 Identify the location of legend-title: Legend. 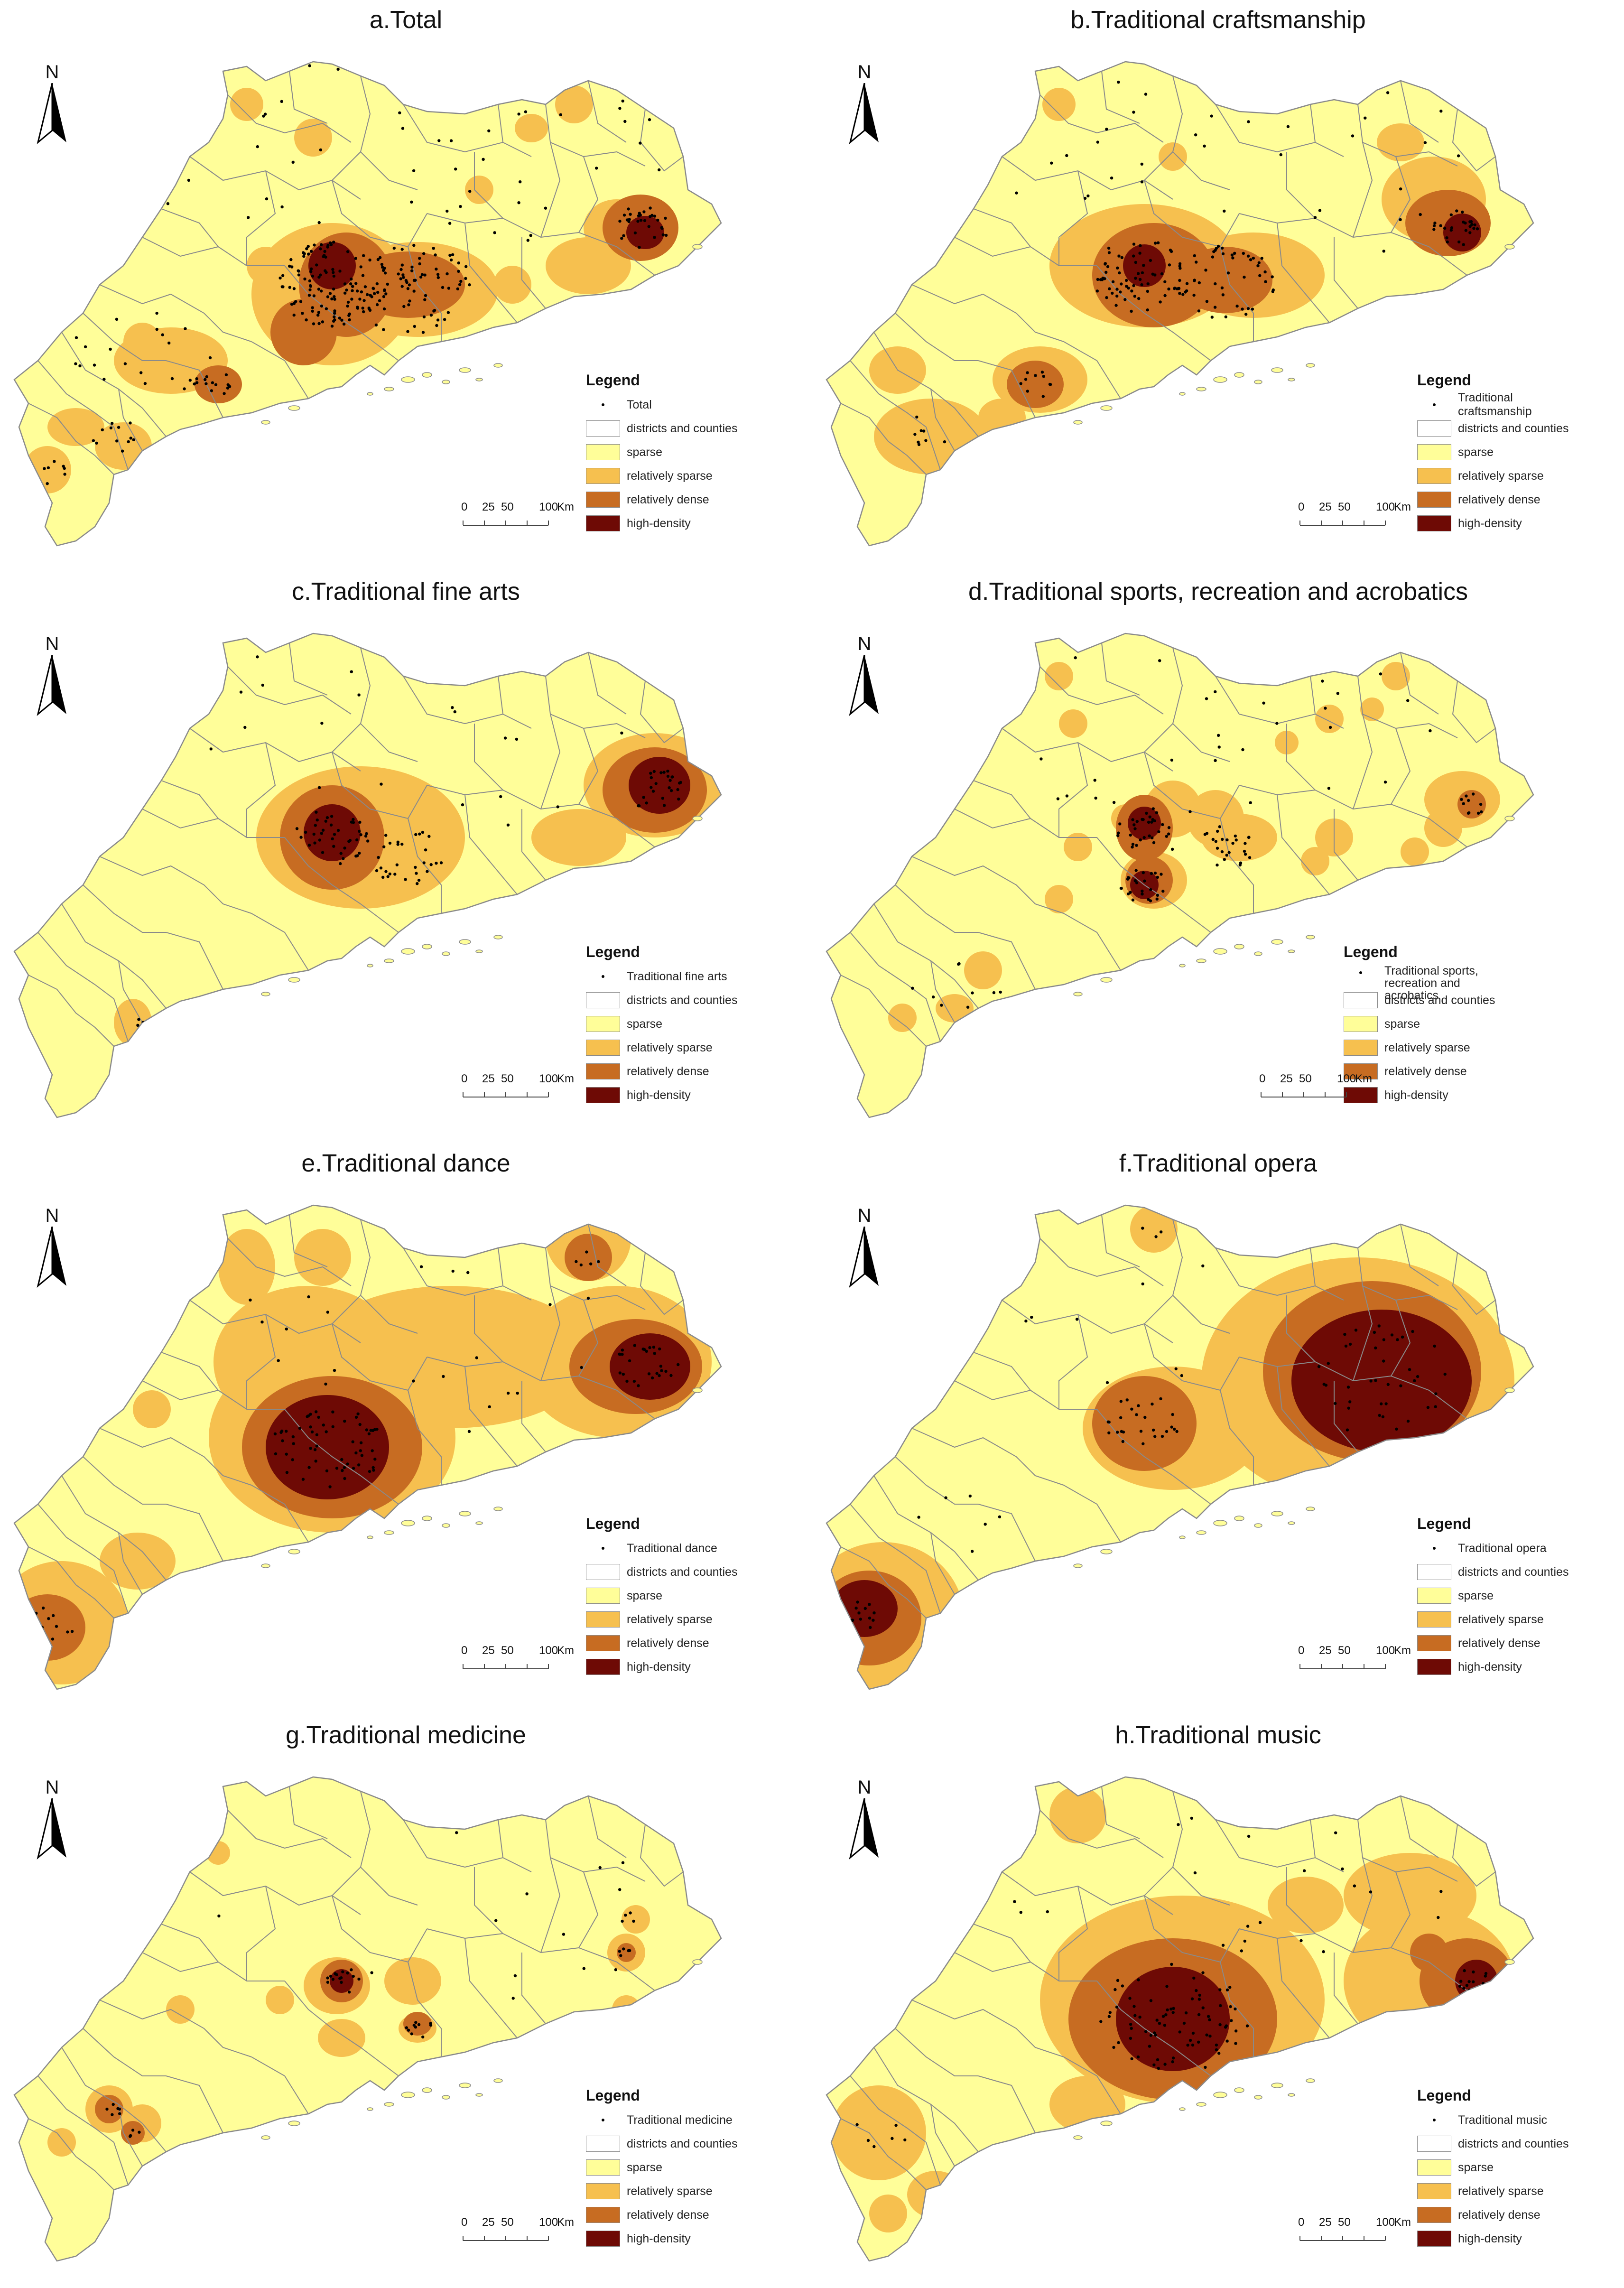
(1444, 380).